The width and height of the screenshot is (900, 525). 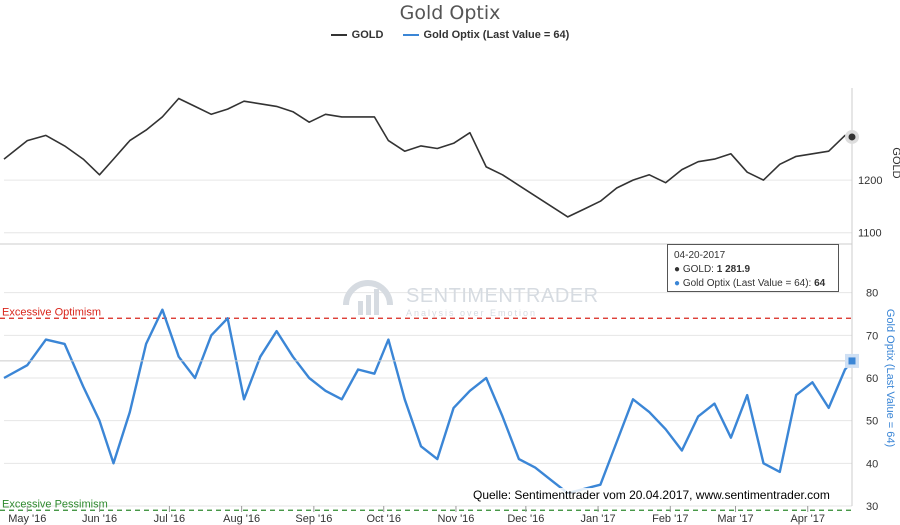 I want to click on x-tick-label: Dec '16, so click(x=525, y=519).